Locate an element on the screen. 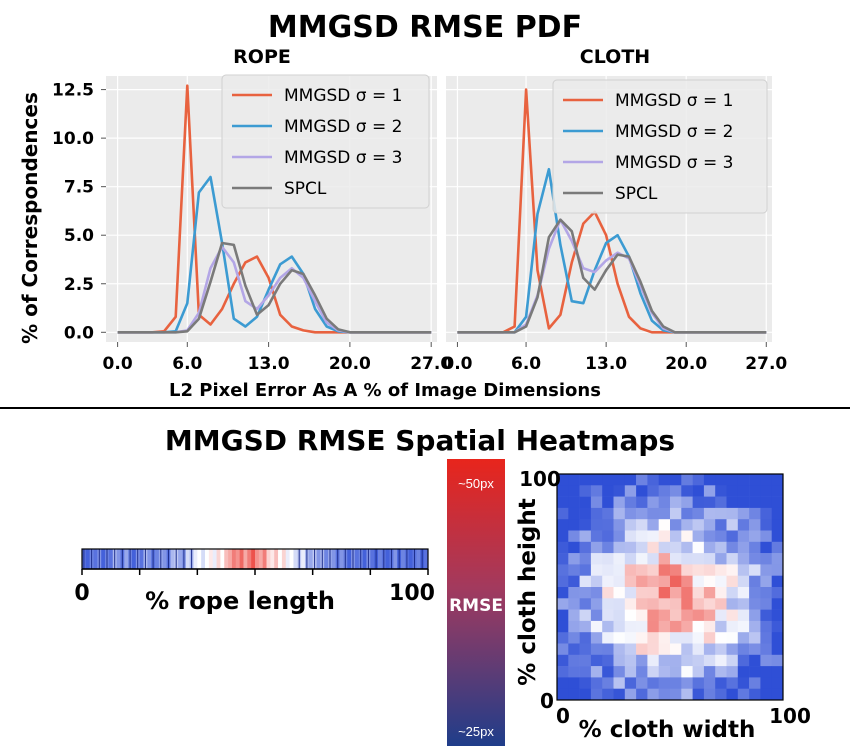  x-tick-label: 6.0 is located at coordinates (187, 364).